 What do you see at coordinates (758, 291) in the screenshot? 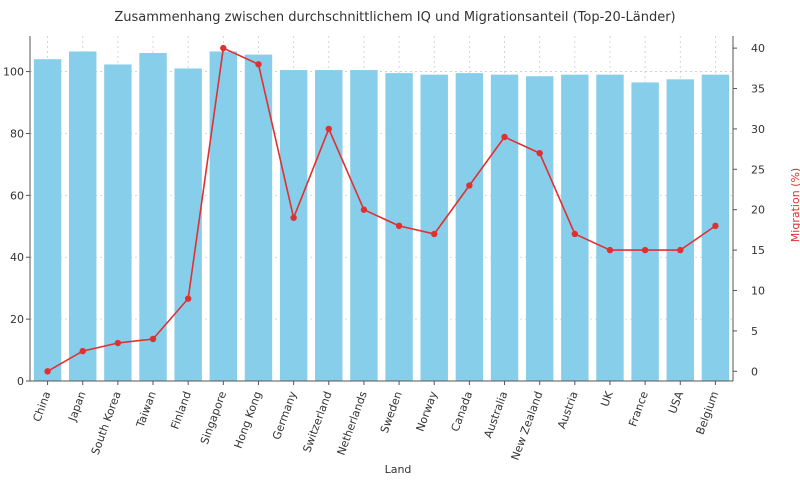
I see `y2-tick-label: 10` at bounding box center [758, 291].